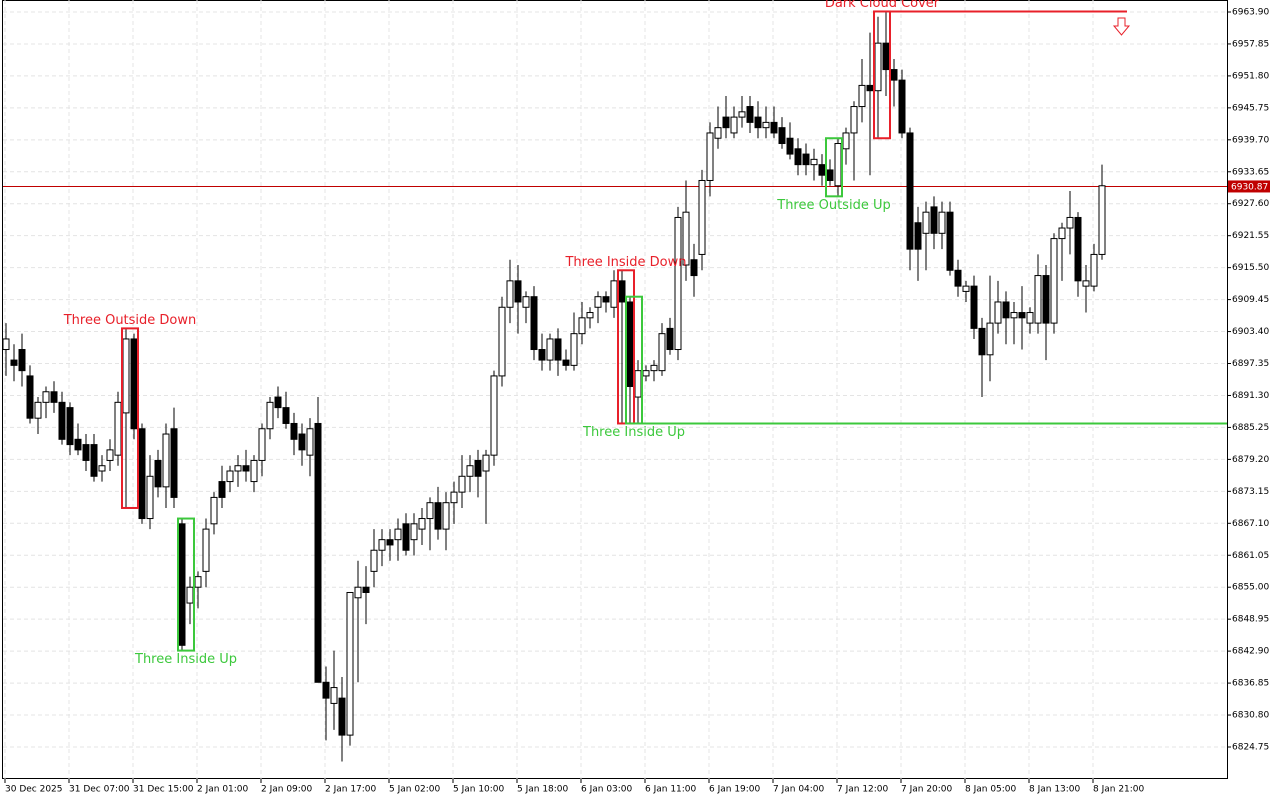 This screenshot has width=1280, height=800. I want to click on y-tick-label: 6885.25, so click(1250, 428).